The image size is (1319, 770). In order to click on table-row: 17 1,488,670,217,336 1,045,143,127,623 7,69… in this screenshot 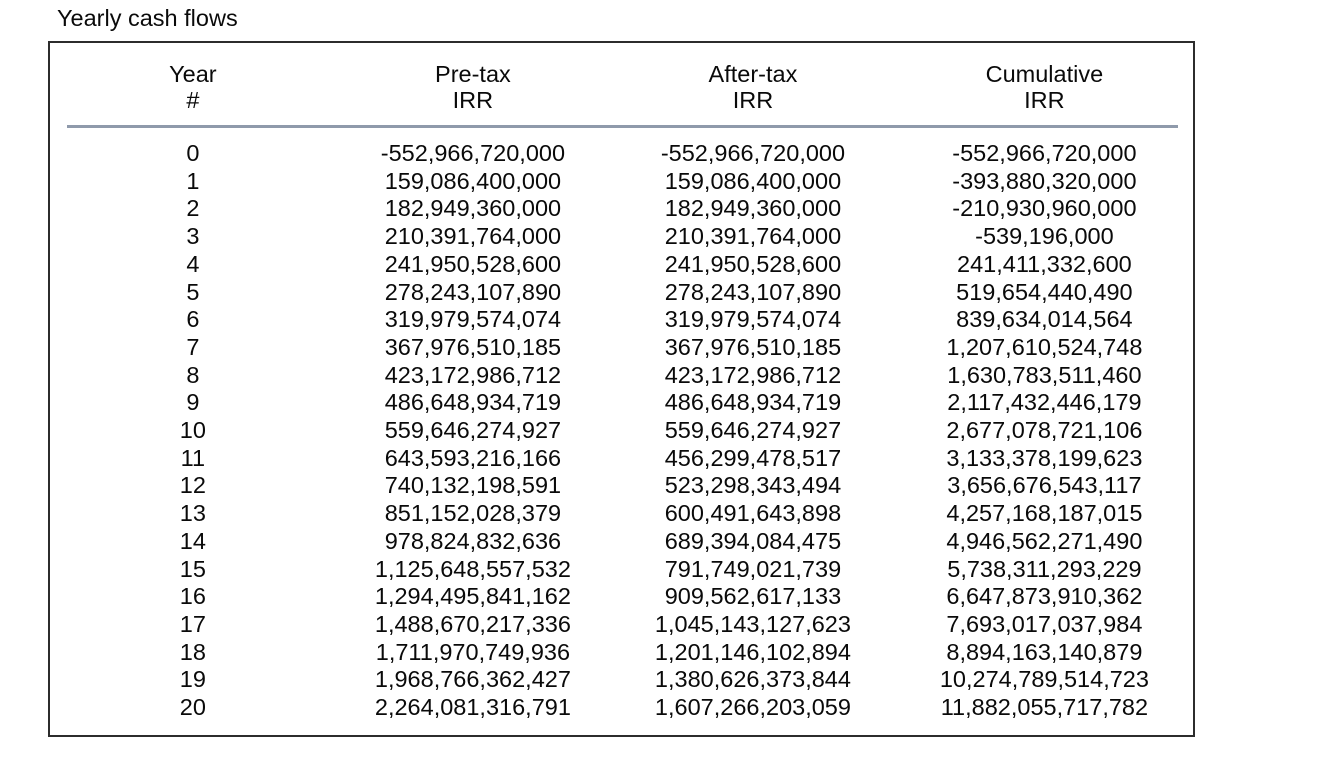, I will do `click(621, 625)`.